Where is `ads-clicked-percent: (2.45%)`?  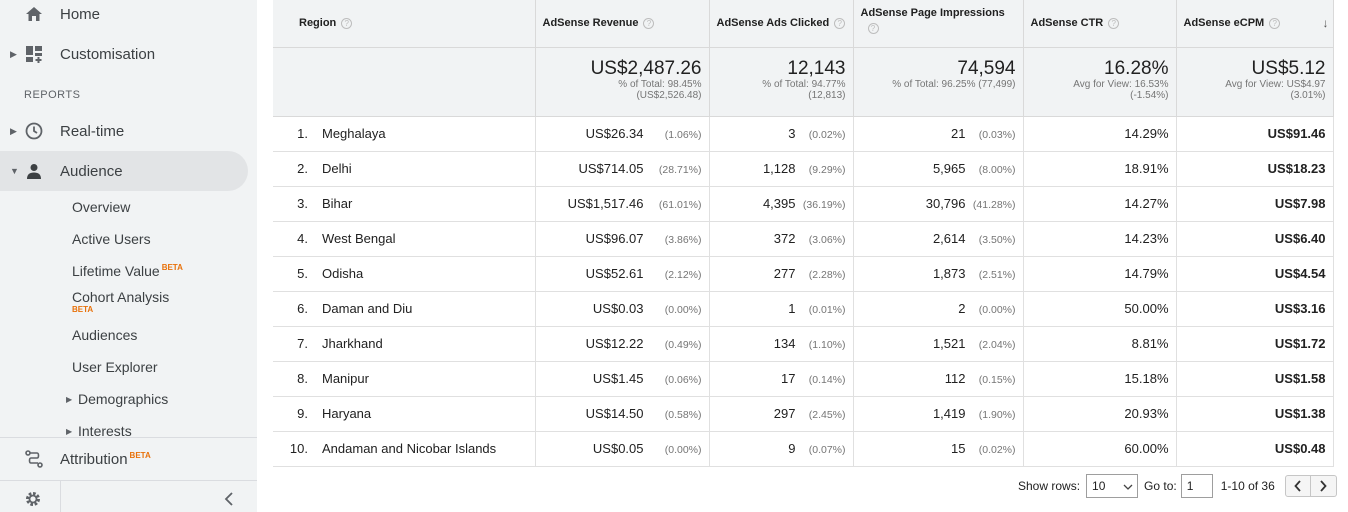 ads-clicked-percent: (2.45%) is located at coordinates (827, 415).